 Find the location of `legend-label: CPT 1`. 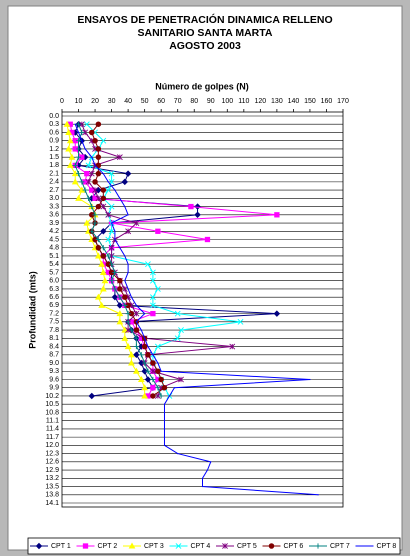

legend-label: CPT 1 is located at coordinates (61, 546).